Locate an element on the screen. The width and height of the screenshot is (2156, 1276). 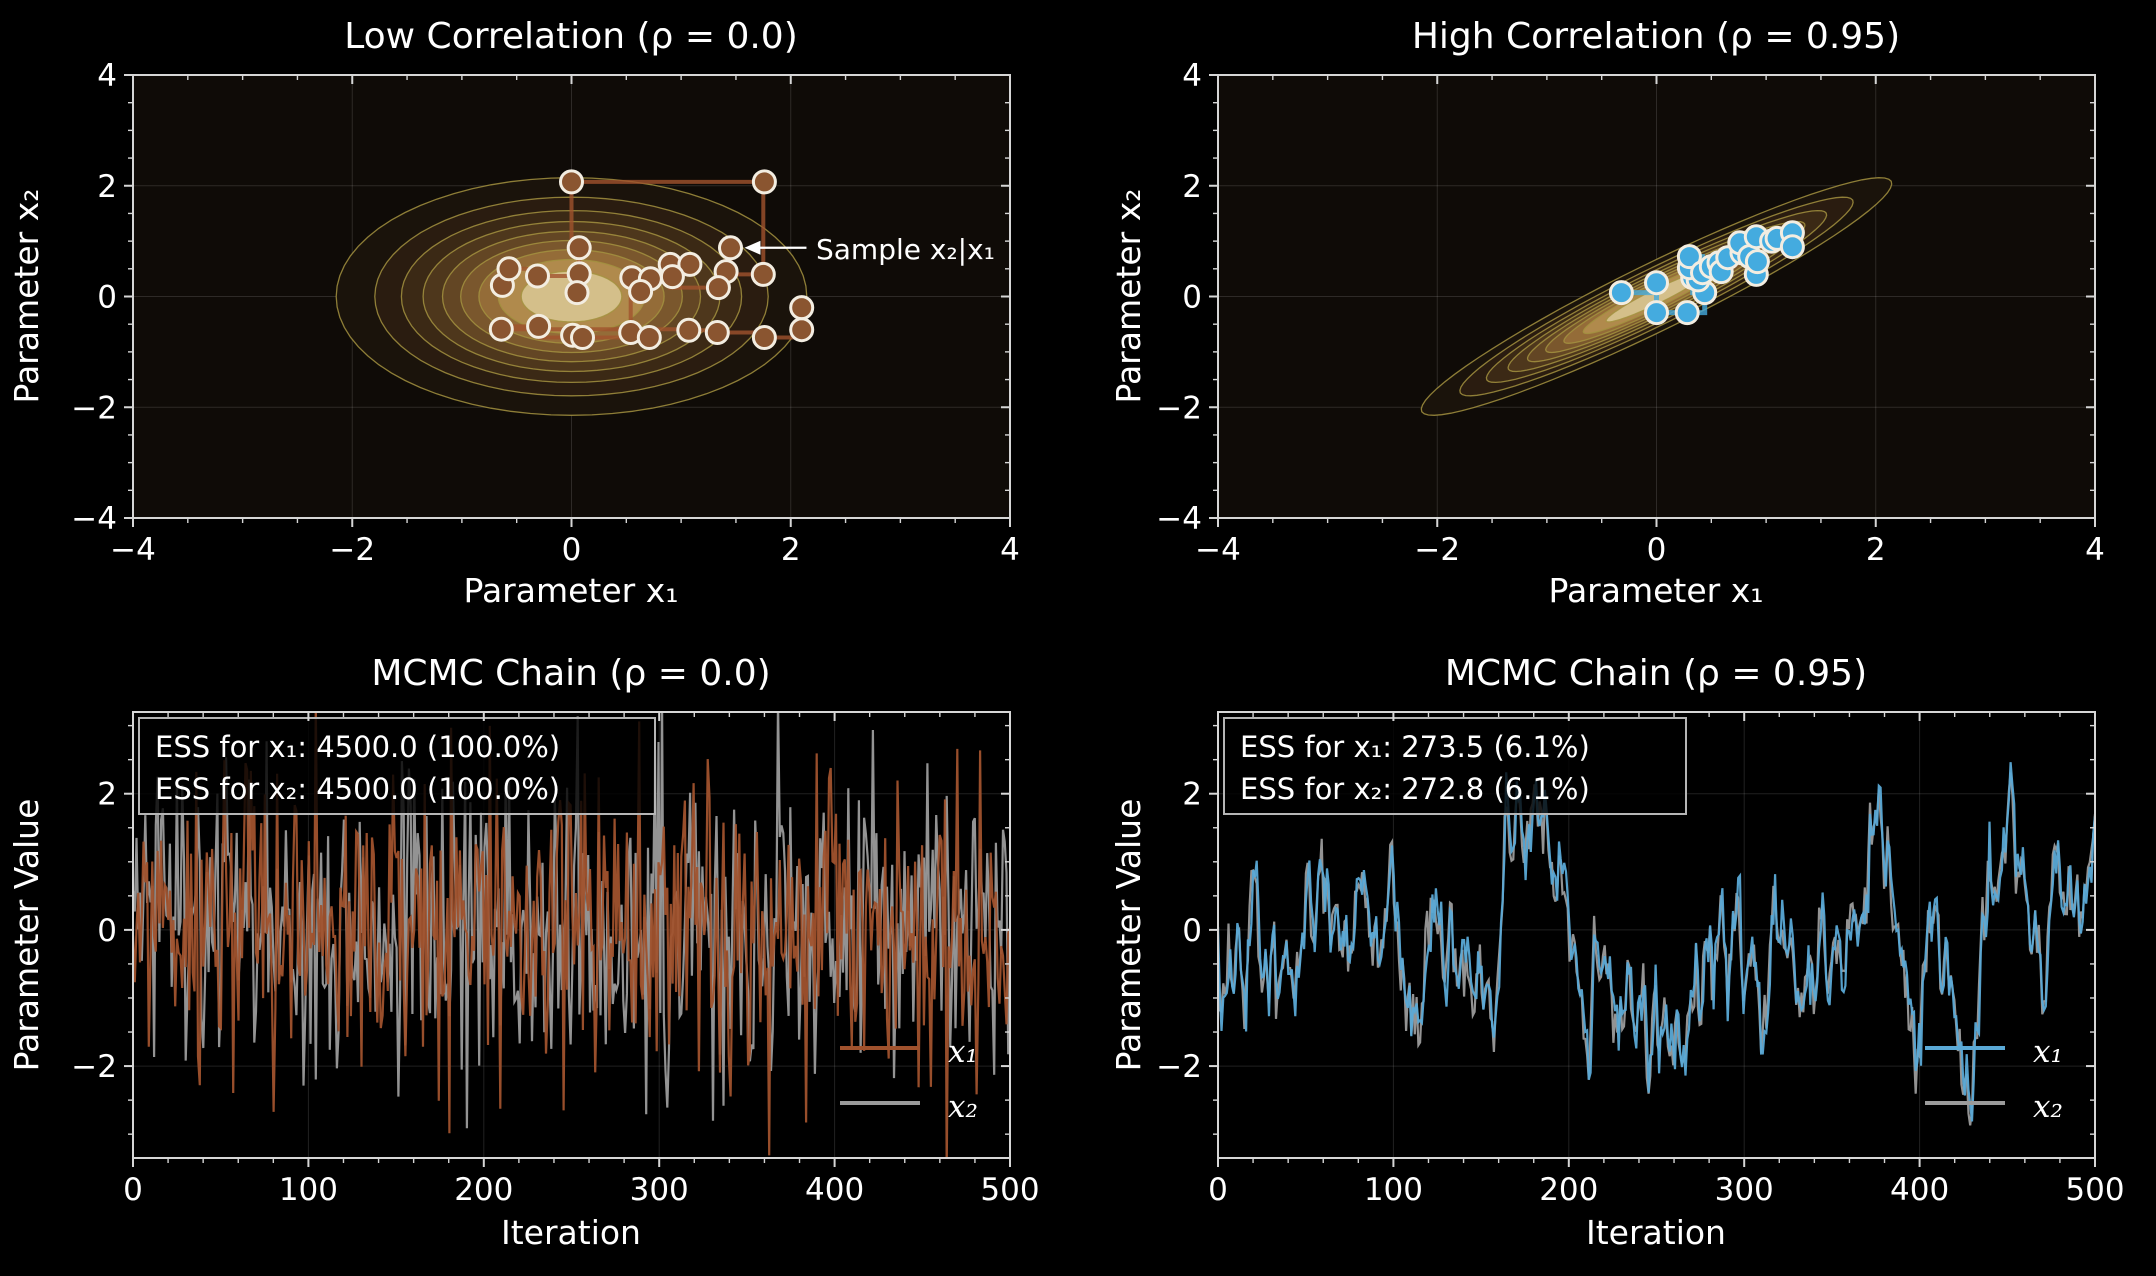
legend-label-x2-high: x₂ is located at coordinates (2048, 1107).